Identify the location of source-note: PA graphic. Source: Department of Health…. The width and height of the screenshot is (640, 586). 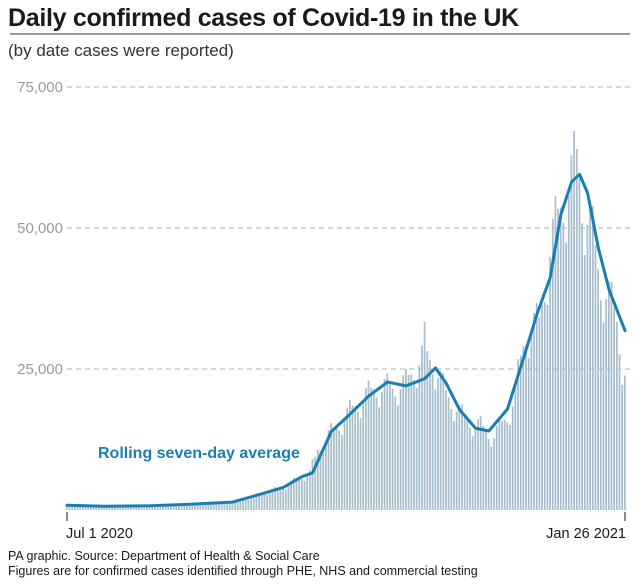
(243, 564).